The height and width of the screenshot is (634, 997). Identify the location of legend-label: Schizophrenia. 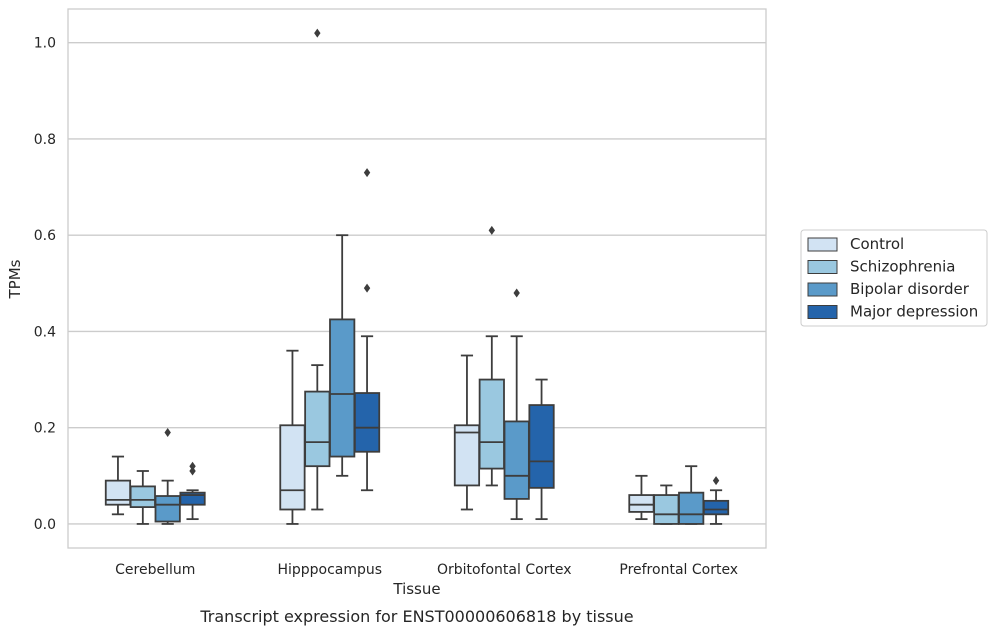
(902, 267).